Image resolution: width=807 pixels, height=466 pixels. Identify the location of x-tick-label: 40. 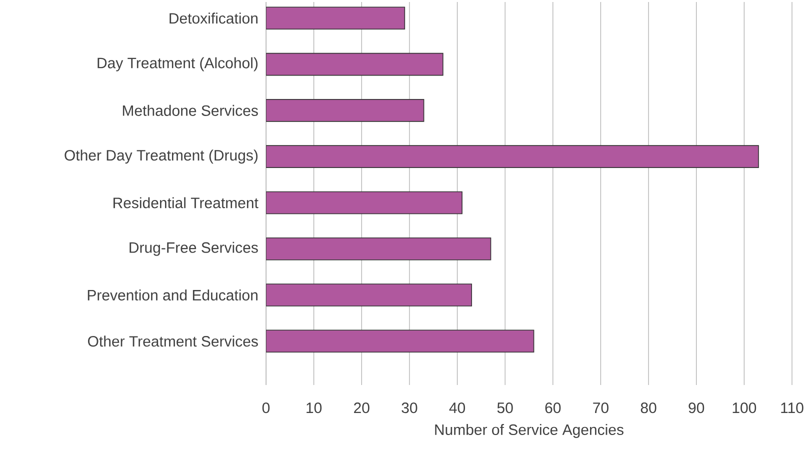
(457, 408).